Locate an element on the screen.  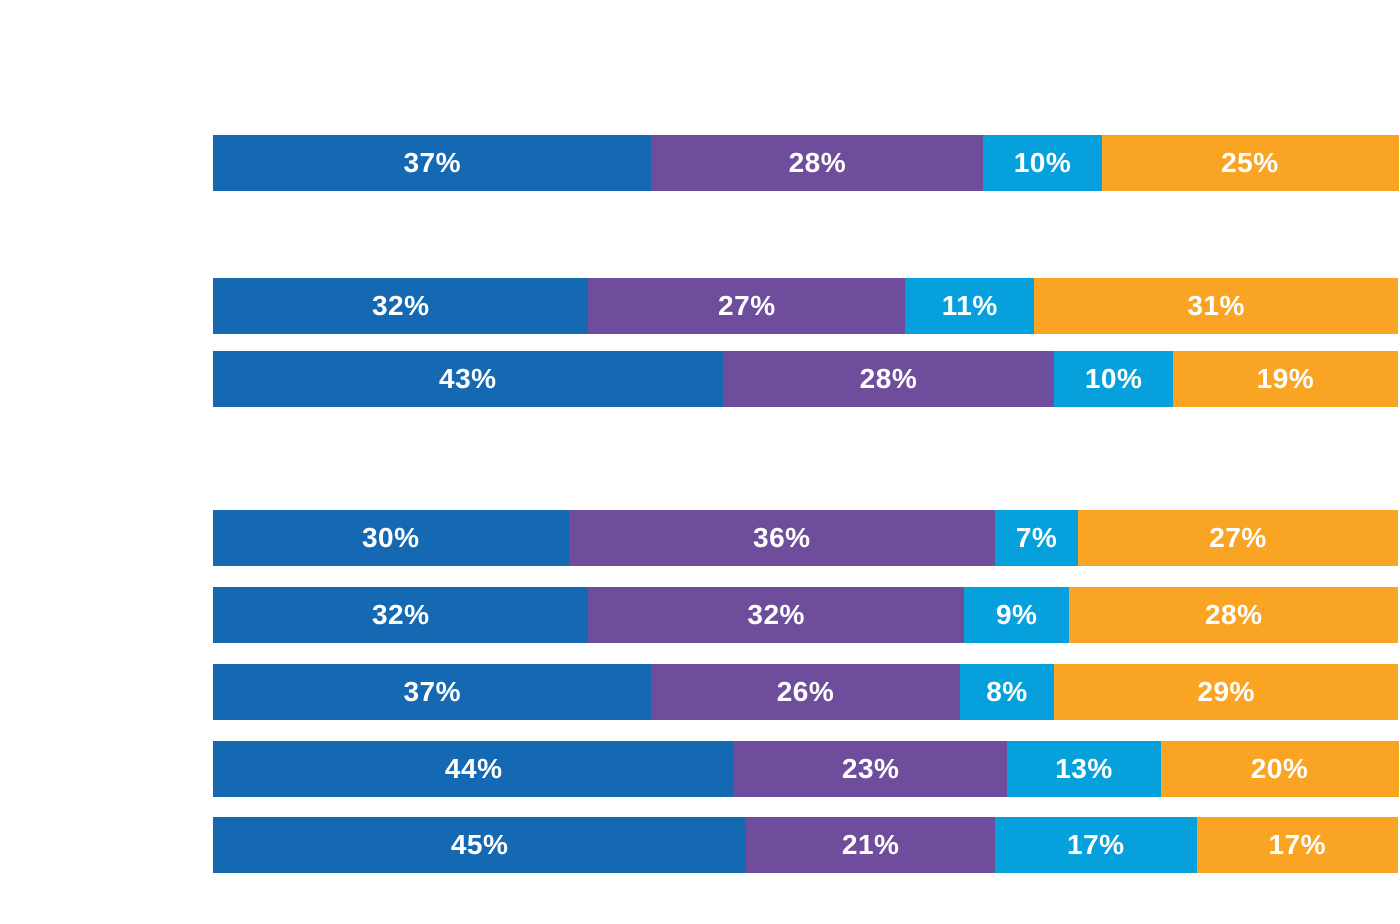
data-label: 13% is located at coordinates (1084, 768).